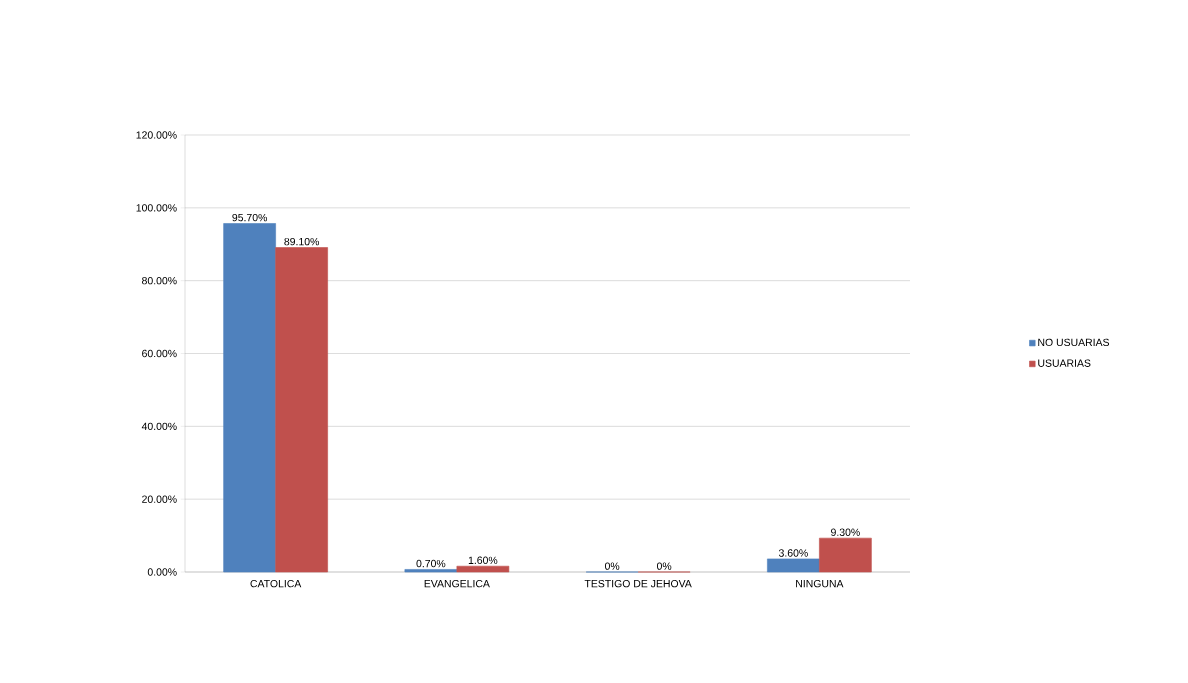 This screenshot has width=1188, height=683. What do you see at coordinates (431, 563) in the screenshot?
I see `data-label: 0.70%` at bounding box center [431, 563].